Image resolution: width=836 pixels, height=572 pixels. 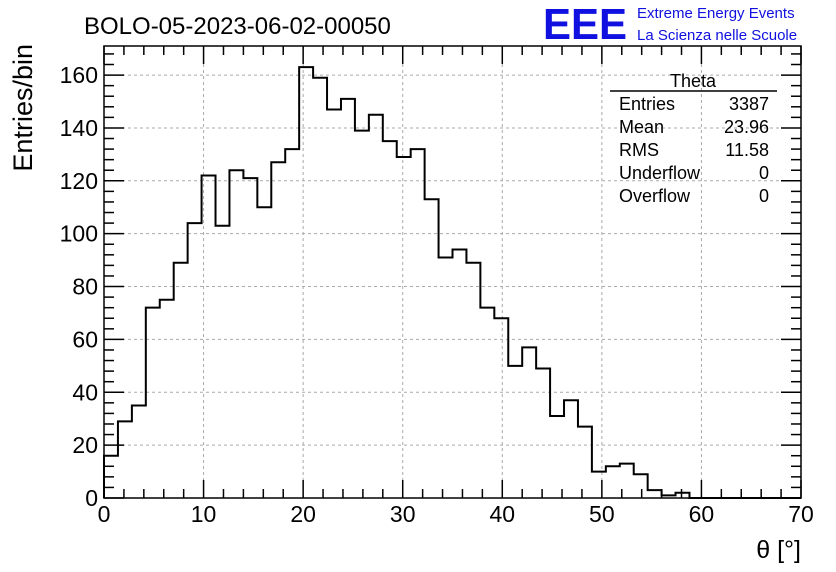 I want to click on x-tick-label: 40, so click(x=502, y=514).